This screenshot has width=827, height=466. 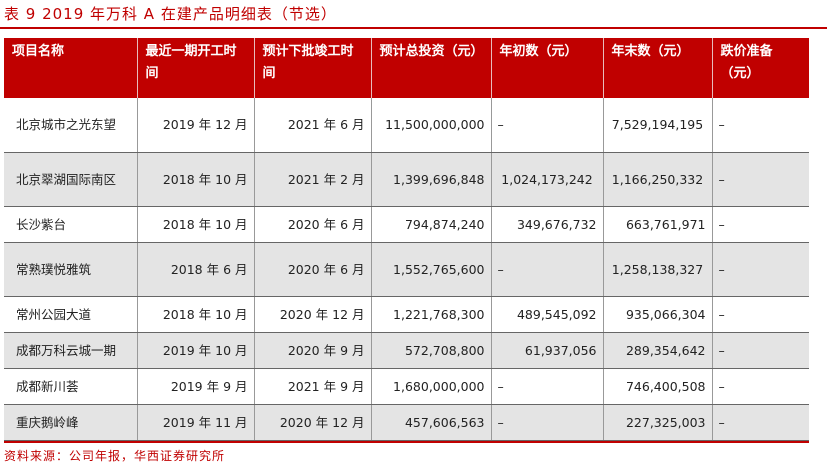 I want to click on cell-completion-date: 2021 年 2 月, so click(x=313, y=179).